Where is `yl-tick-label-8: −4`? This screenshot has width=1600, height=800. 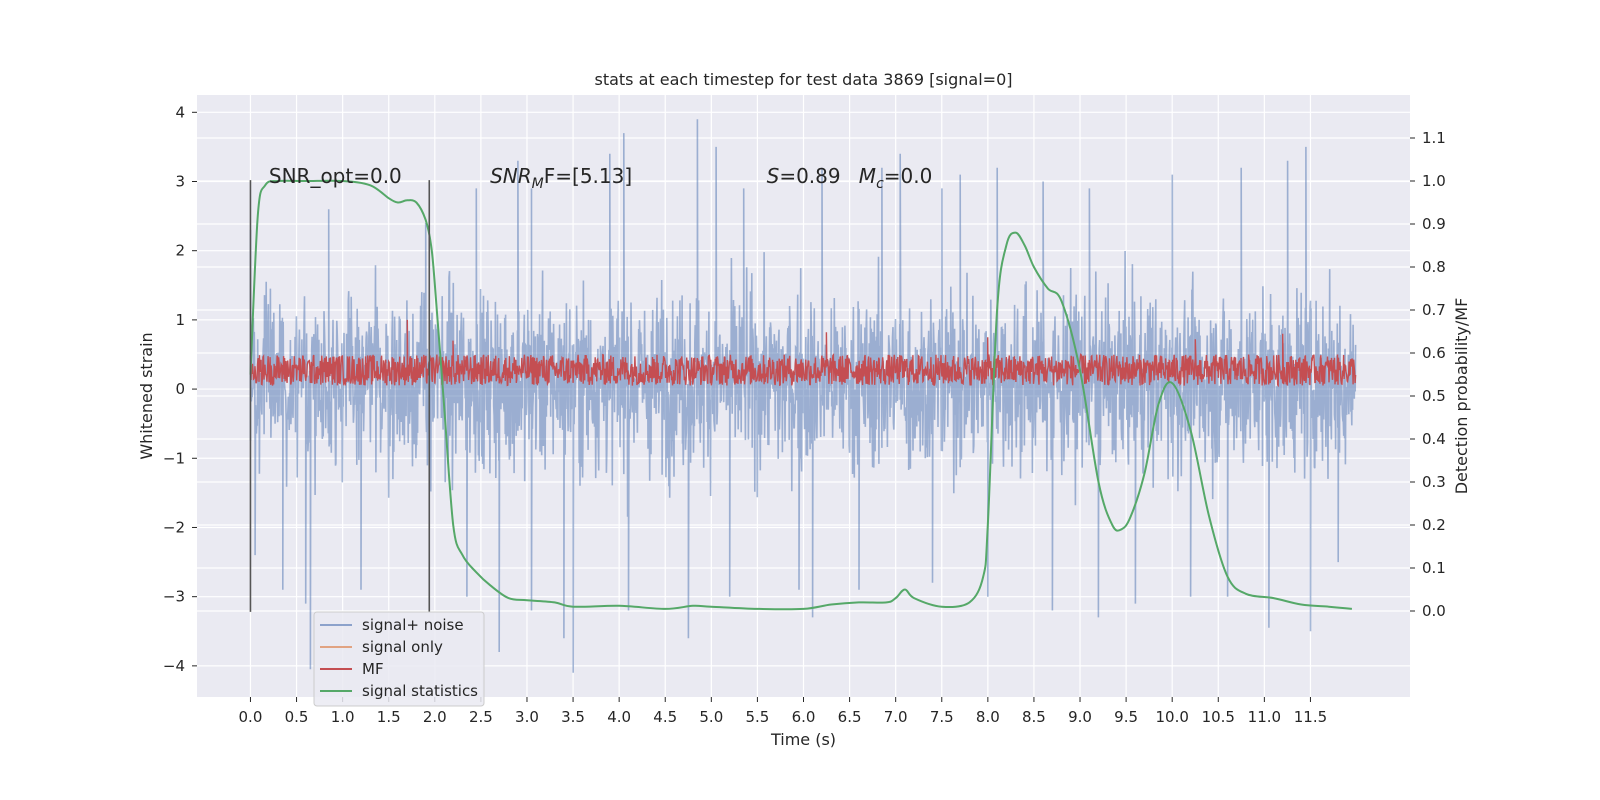 yl-tick-label-8: −4 is located at coordinates (174, 666).